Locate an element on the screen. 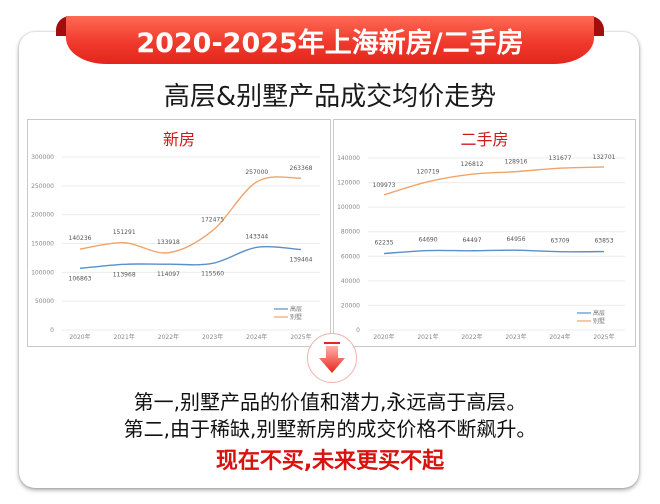  svg-text: 120000 is located at coordinates (348, 183).